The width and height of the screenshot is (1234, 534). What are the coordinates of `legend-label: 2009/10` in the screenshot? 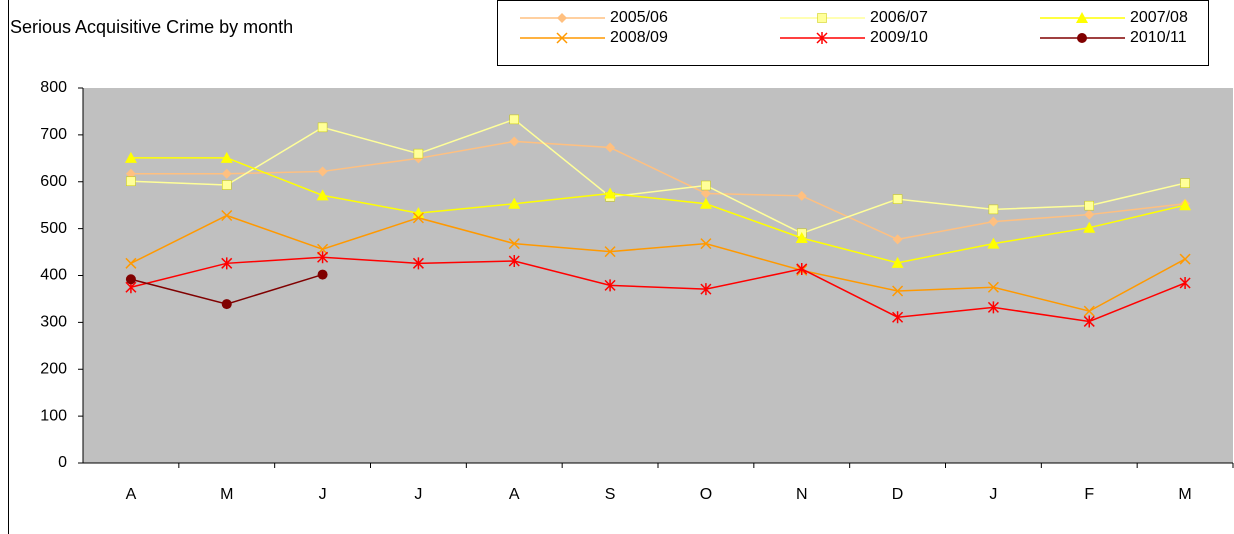 It's located at (899, 37).